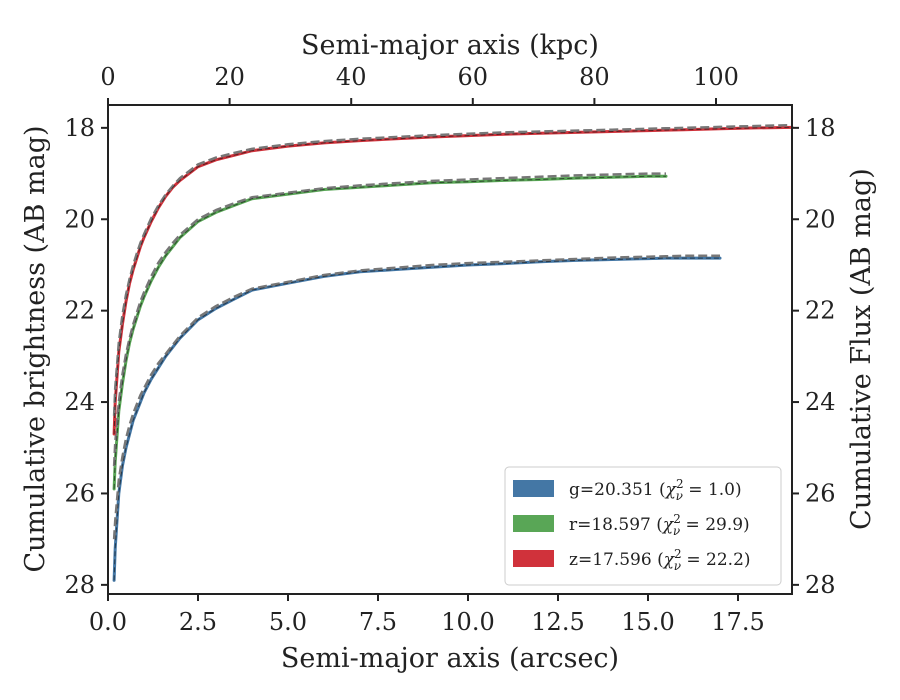  Describe the element at coordinates (450, 658) in the screenshot. I see `x-axis-title: Semi-major axis (arcsec)` at that location.